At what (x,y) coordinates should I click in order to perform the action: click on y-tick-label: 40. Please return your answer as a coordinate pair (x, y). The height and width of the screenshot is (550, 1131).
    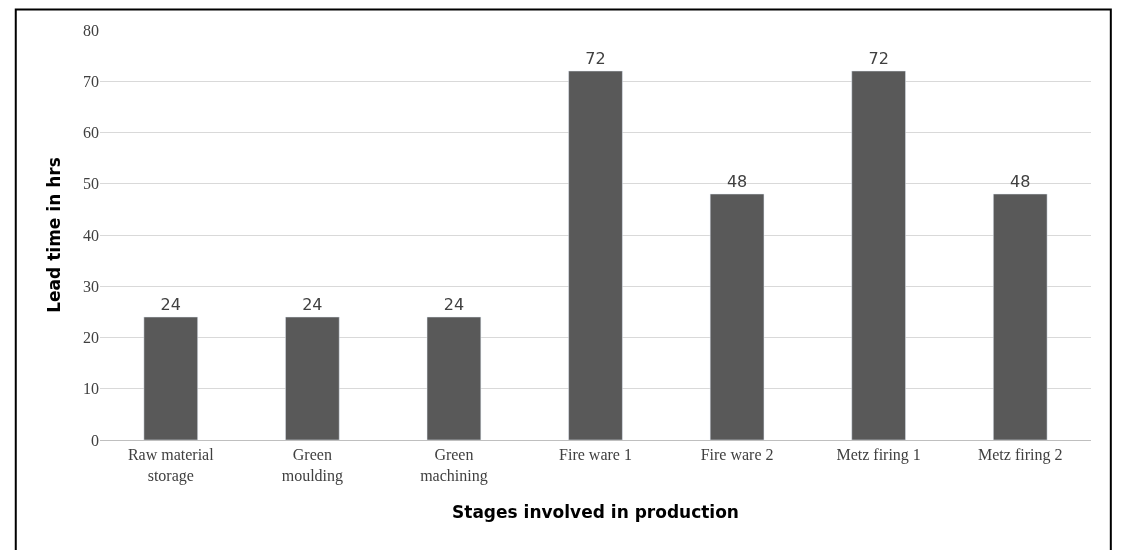
    Looking at the image, I should click on (91, 235).